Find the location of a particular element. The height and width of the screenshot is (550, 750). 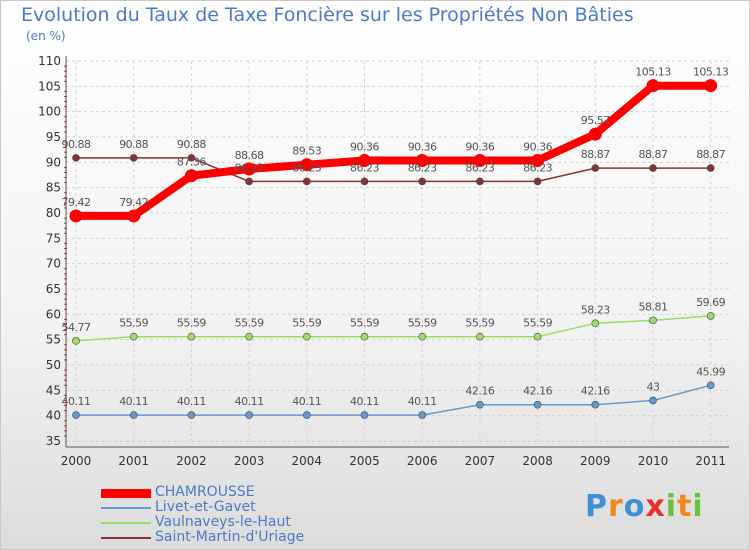

data-label: 58.81 is located at coordinates (653, 306).